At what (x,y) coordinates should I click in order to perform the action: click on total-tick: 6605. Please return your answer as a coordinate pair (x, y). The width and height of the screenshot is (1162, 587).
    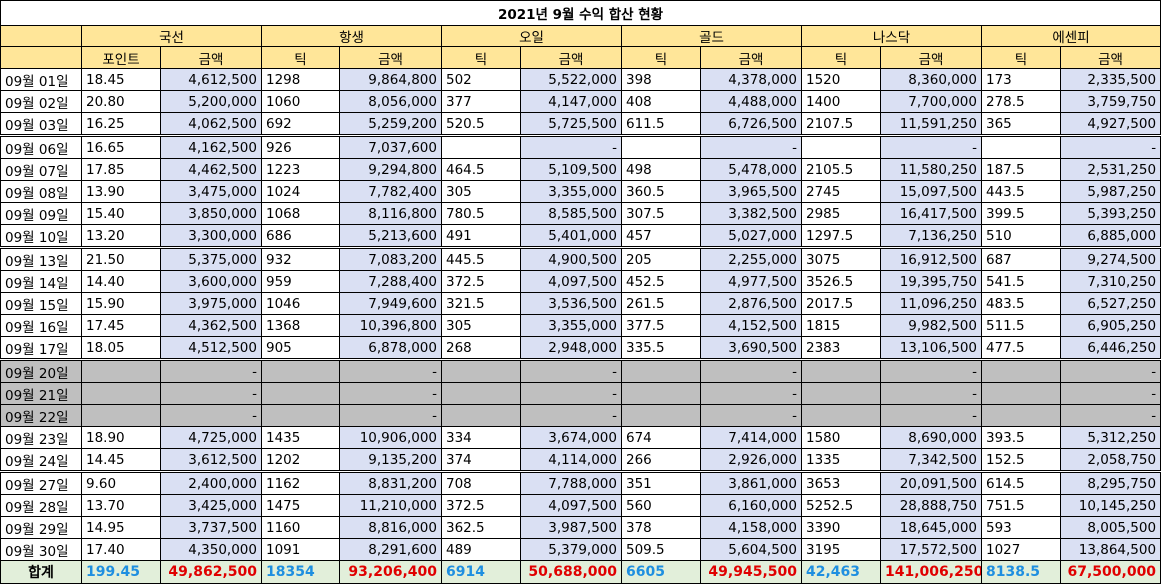
    Looking at the image, I should click on (661, 572).